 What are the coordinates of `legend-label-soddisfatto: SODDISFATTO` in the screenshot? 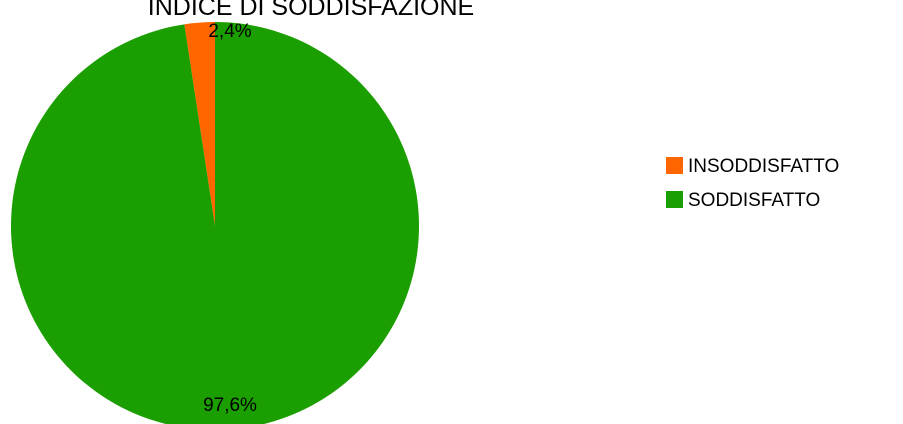 It's located at (754, 200).